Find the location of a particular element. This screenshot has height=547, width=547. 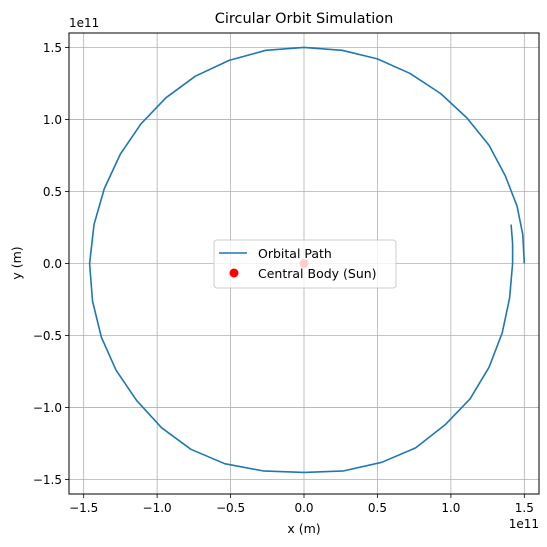

x-tick-label: 1.5 is located at coordinates (524, 508).